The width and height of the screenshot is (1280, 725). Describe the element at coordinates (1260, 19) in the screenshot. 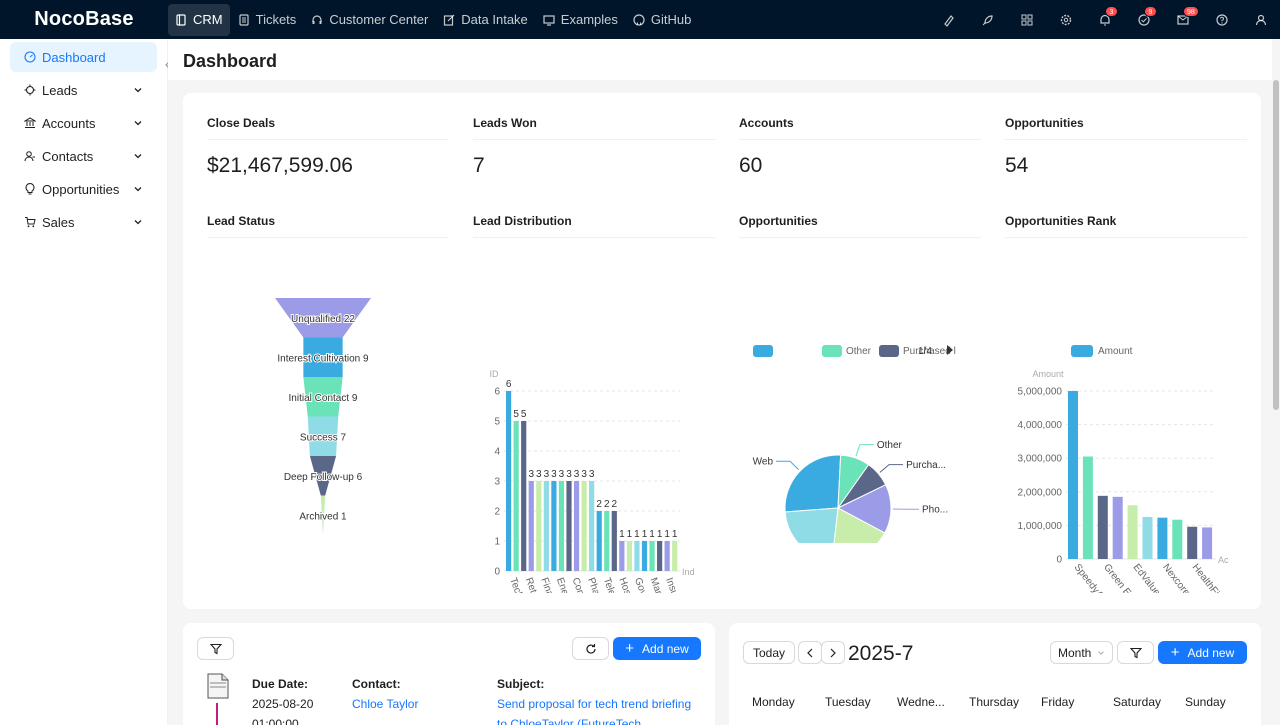

I see `user-button` at that location.